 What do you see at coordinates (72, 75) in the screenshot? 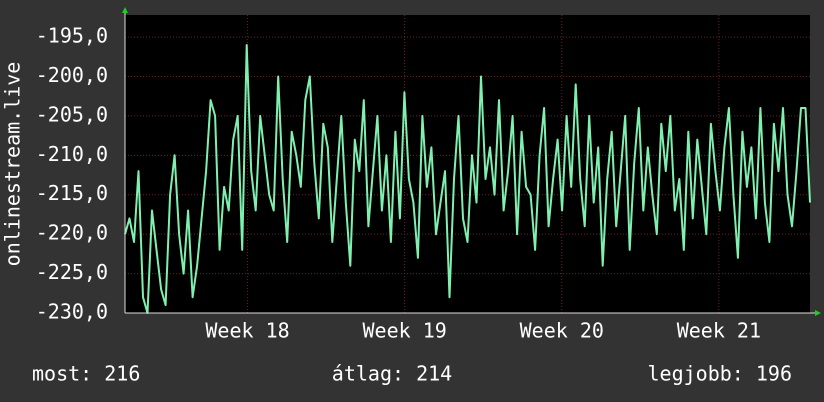
I see `y-tick-label: -200,0` at bounding box center [72, 75].